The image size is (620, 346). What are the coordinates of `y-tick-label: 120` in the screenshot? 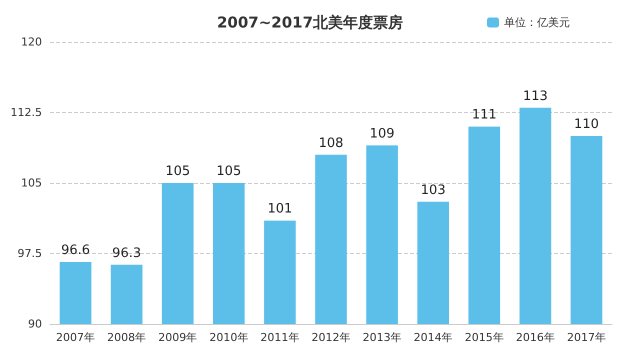 It's located at (31, 42).